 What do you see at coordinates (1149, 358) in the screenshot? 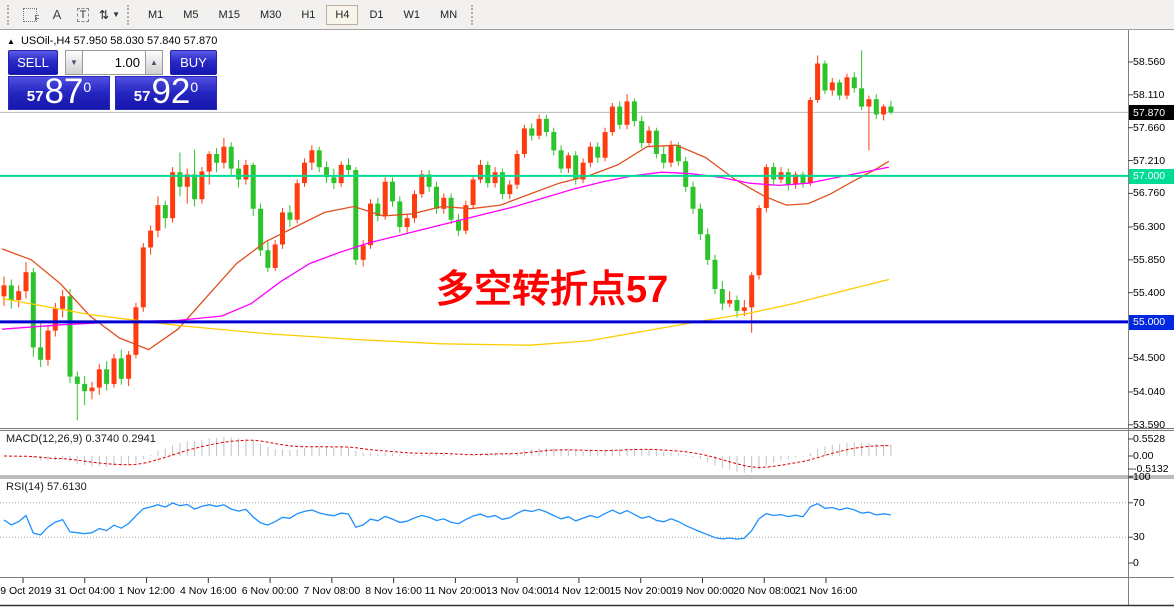
I see `price-tick-label: 54.500` at bounding box center [1149, 358].